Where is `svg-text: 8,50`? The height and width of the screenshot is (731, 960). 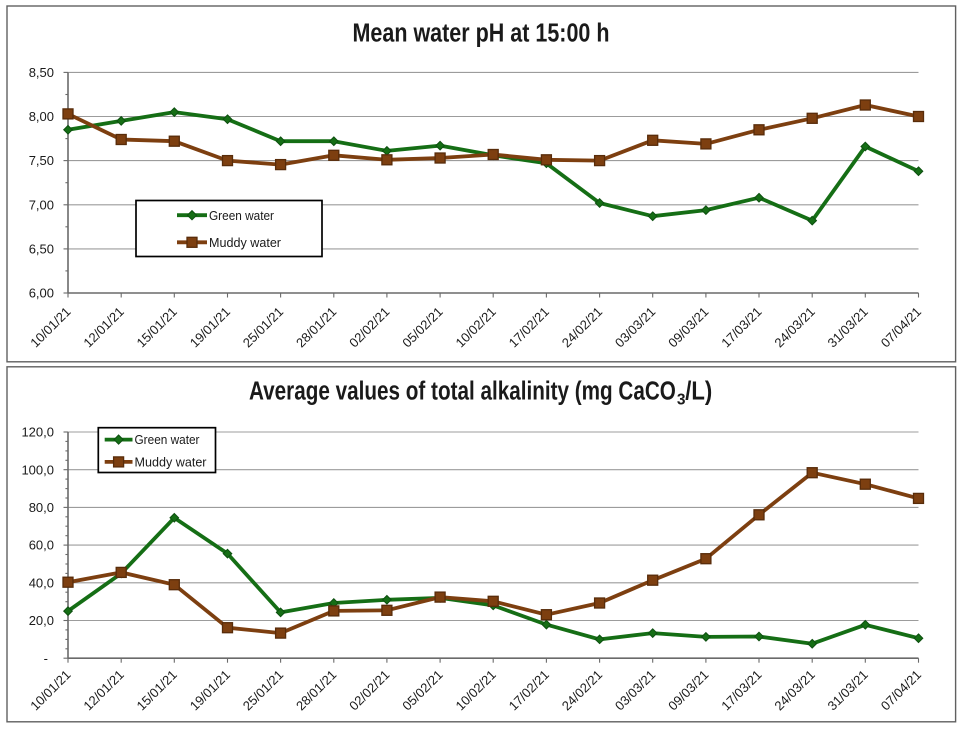 svg-text: 8,50 is located at coordinates (41, 72).